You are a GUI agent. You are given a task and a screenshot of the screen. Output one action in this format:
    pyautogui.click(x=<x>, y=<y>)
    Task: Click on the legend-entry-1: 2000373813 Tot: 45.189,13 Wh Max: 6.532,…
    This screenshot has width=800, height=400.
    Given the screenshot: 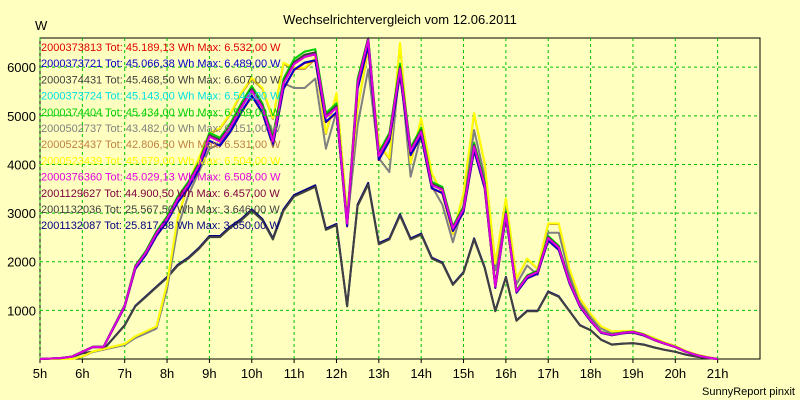 What is the action you would take?
    pyautogui.click(x=161, y=48)
    